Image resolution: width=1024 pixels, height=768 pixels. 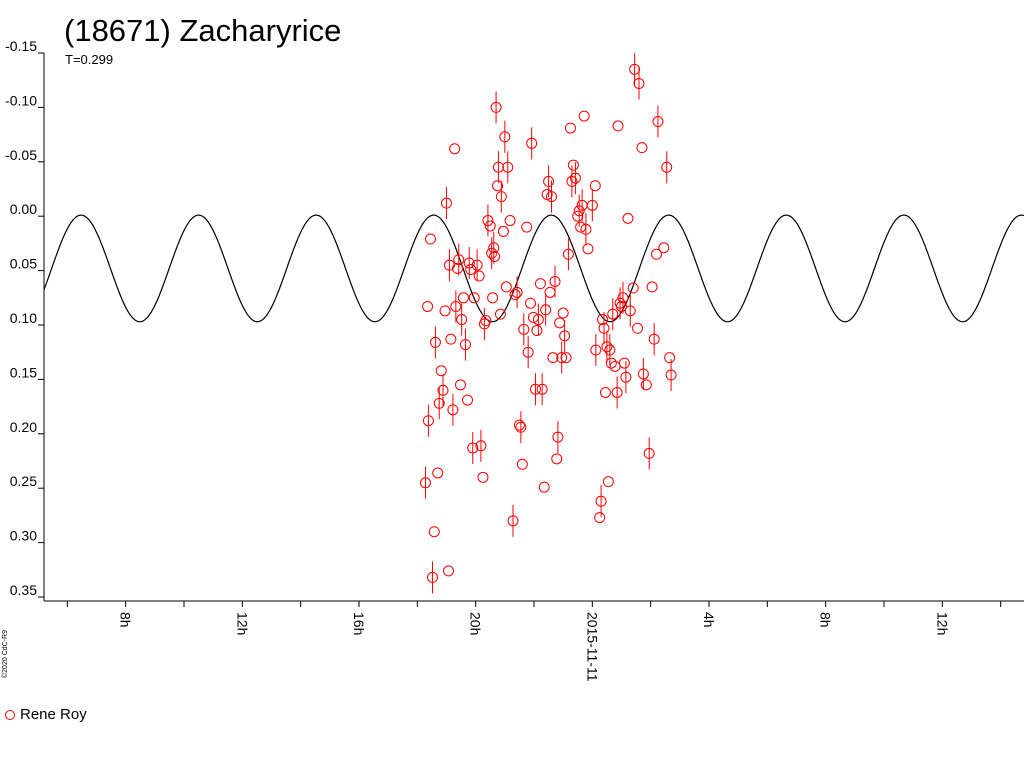 What do you see at coordinates (23, 264) in the screenshot?
I see `y-tick-label: 0.05` at bounding box center [23, 264].